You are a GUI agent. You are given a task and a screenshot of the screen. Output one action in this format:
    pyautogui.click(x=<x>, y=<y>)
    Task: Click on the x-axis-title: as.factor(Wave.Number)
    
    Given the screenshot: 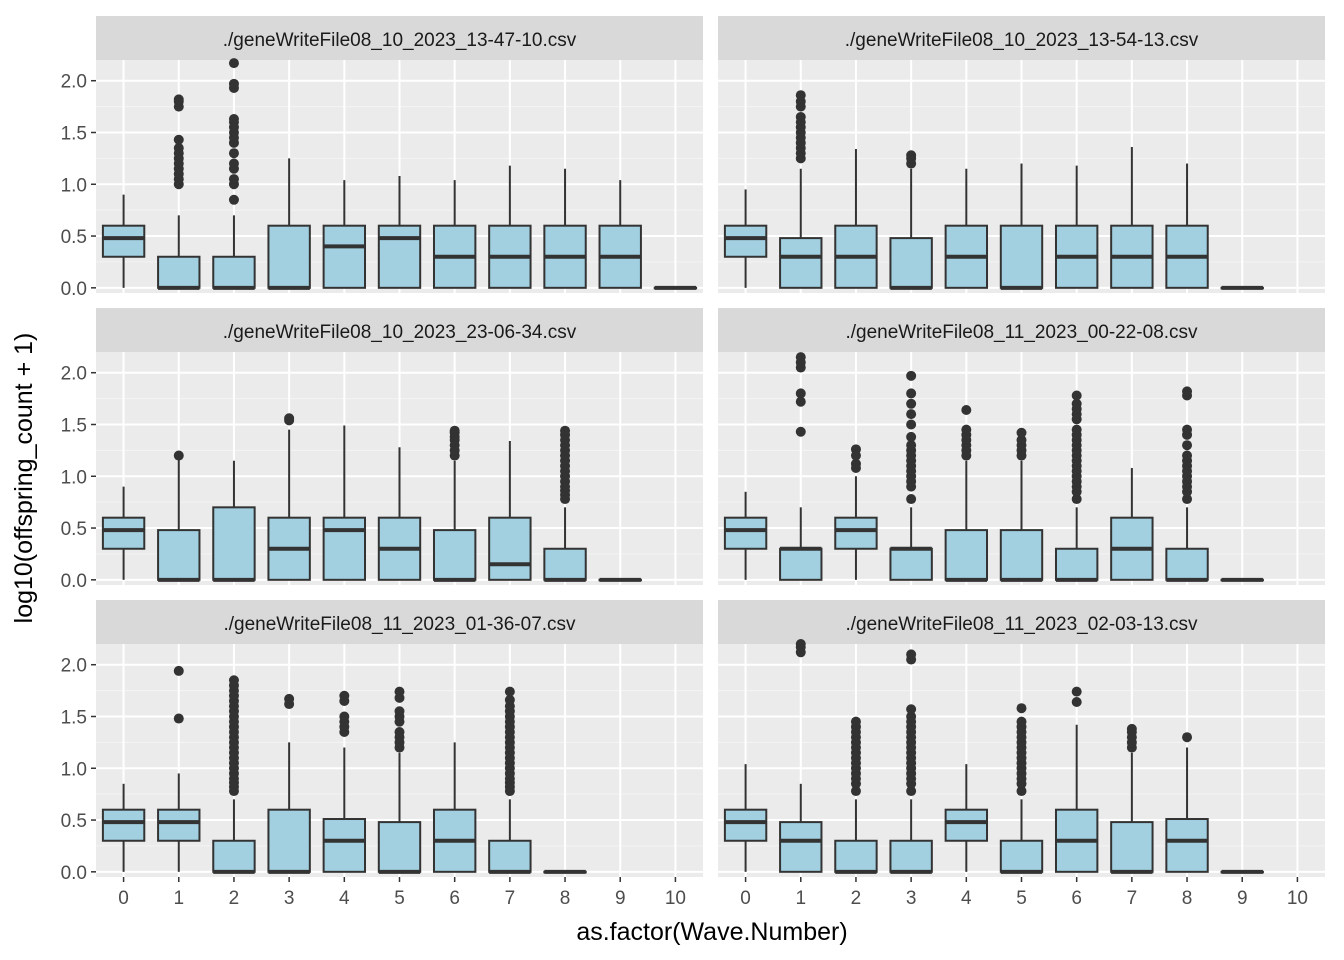 What is the action you would take?
    pyautogui.click(x=711, y=932)
    